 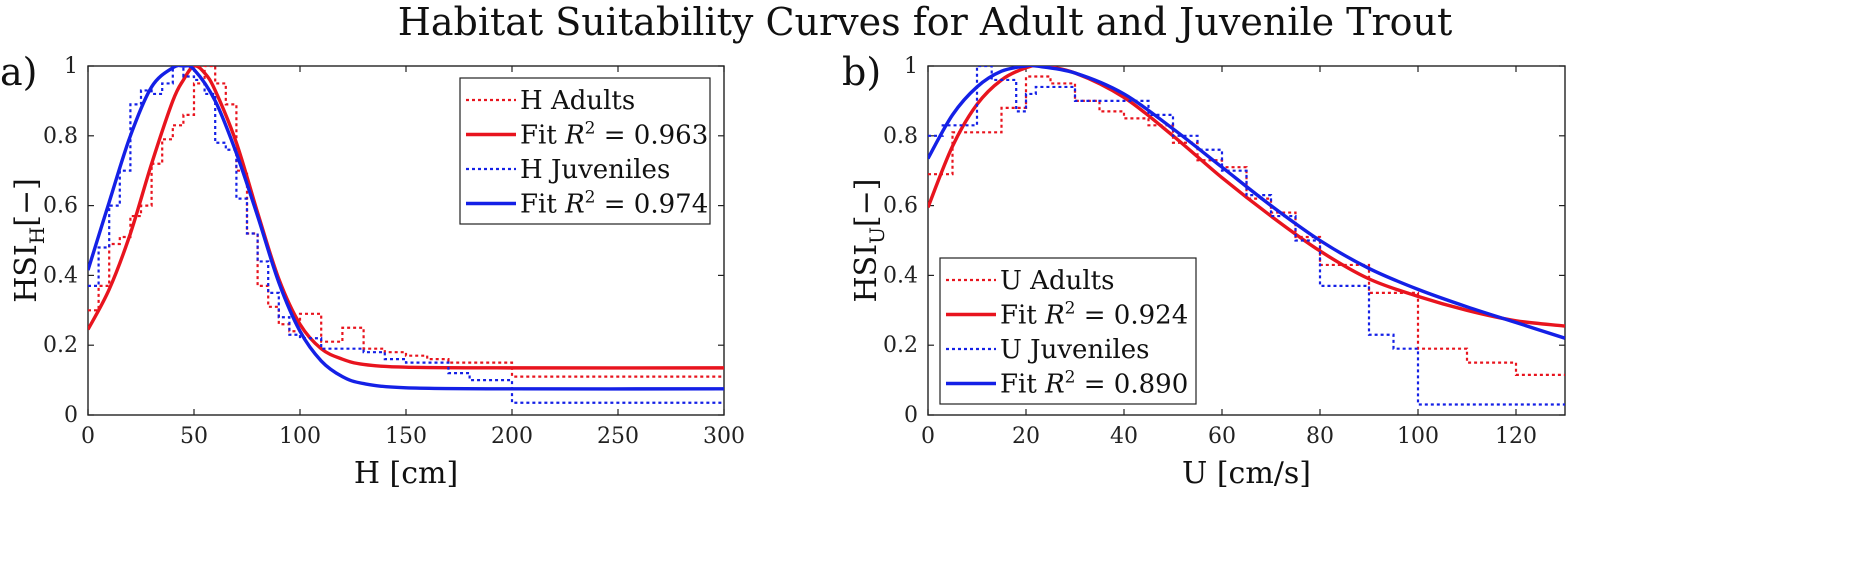 What do you see at coordinates (1026, 436) in the screenshot?
I see `x-tick-label: 20` at bounding box center [1026, 436].